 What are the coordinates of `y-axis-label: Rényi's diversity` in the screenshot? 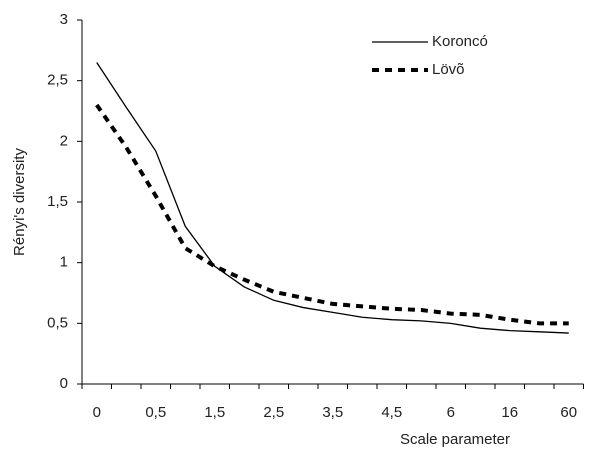 It's located at (19, 202).